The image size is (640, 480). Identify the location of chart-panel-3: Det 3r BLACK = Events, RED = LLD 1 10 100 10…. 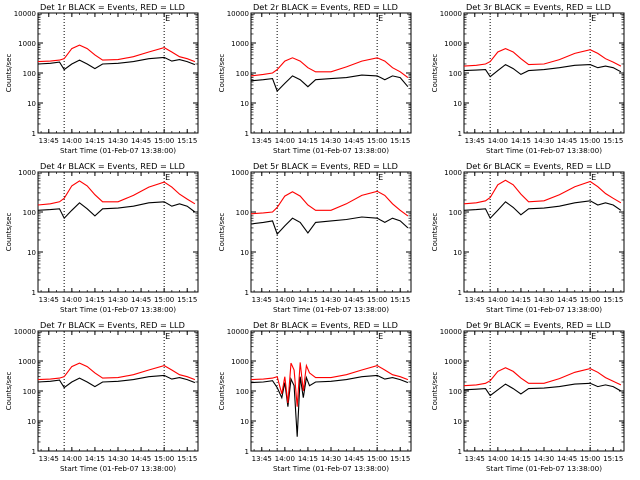
(528, 78).